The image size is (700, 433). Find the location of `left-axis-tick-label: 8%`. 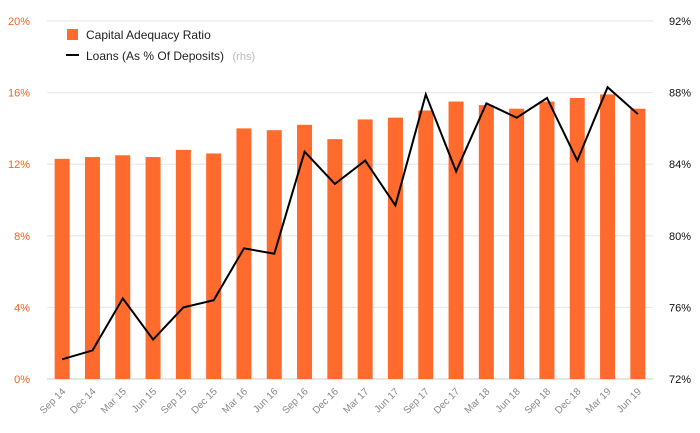

left-axis-tick-label: 8% is located at coordinates (22, 237).